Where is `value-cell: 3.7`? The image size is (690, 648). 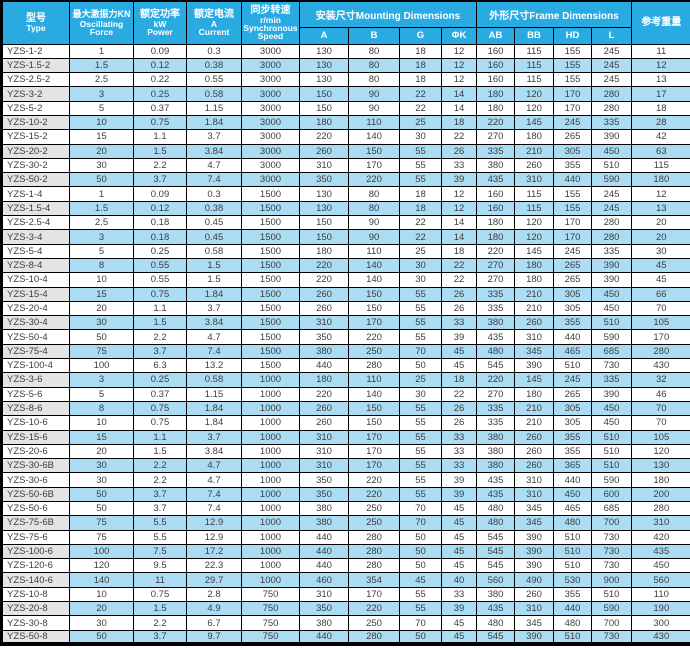 value-cell: 3.7 is located at coordinates (160, 637).